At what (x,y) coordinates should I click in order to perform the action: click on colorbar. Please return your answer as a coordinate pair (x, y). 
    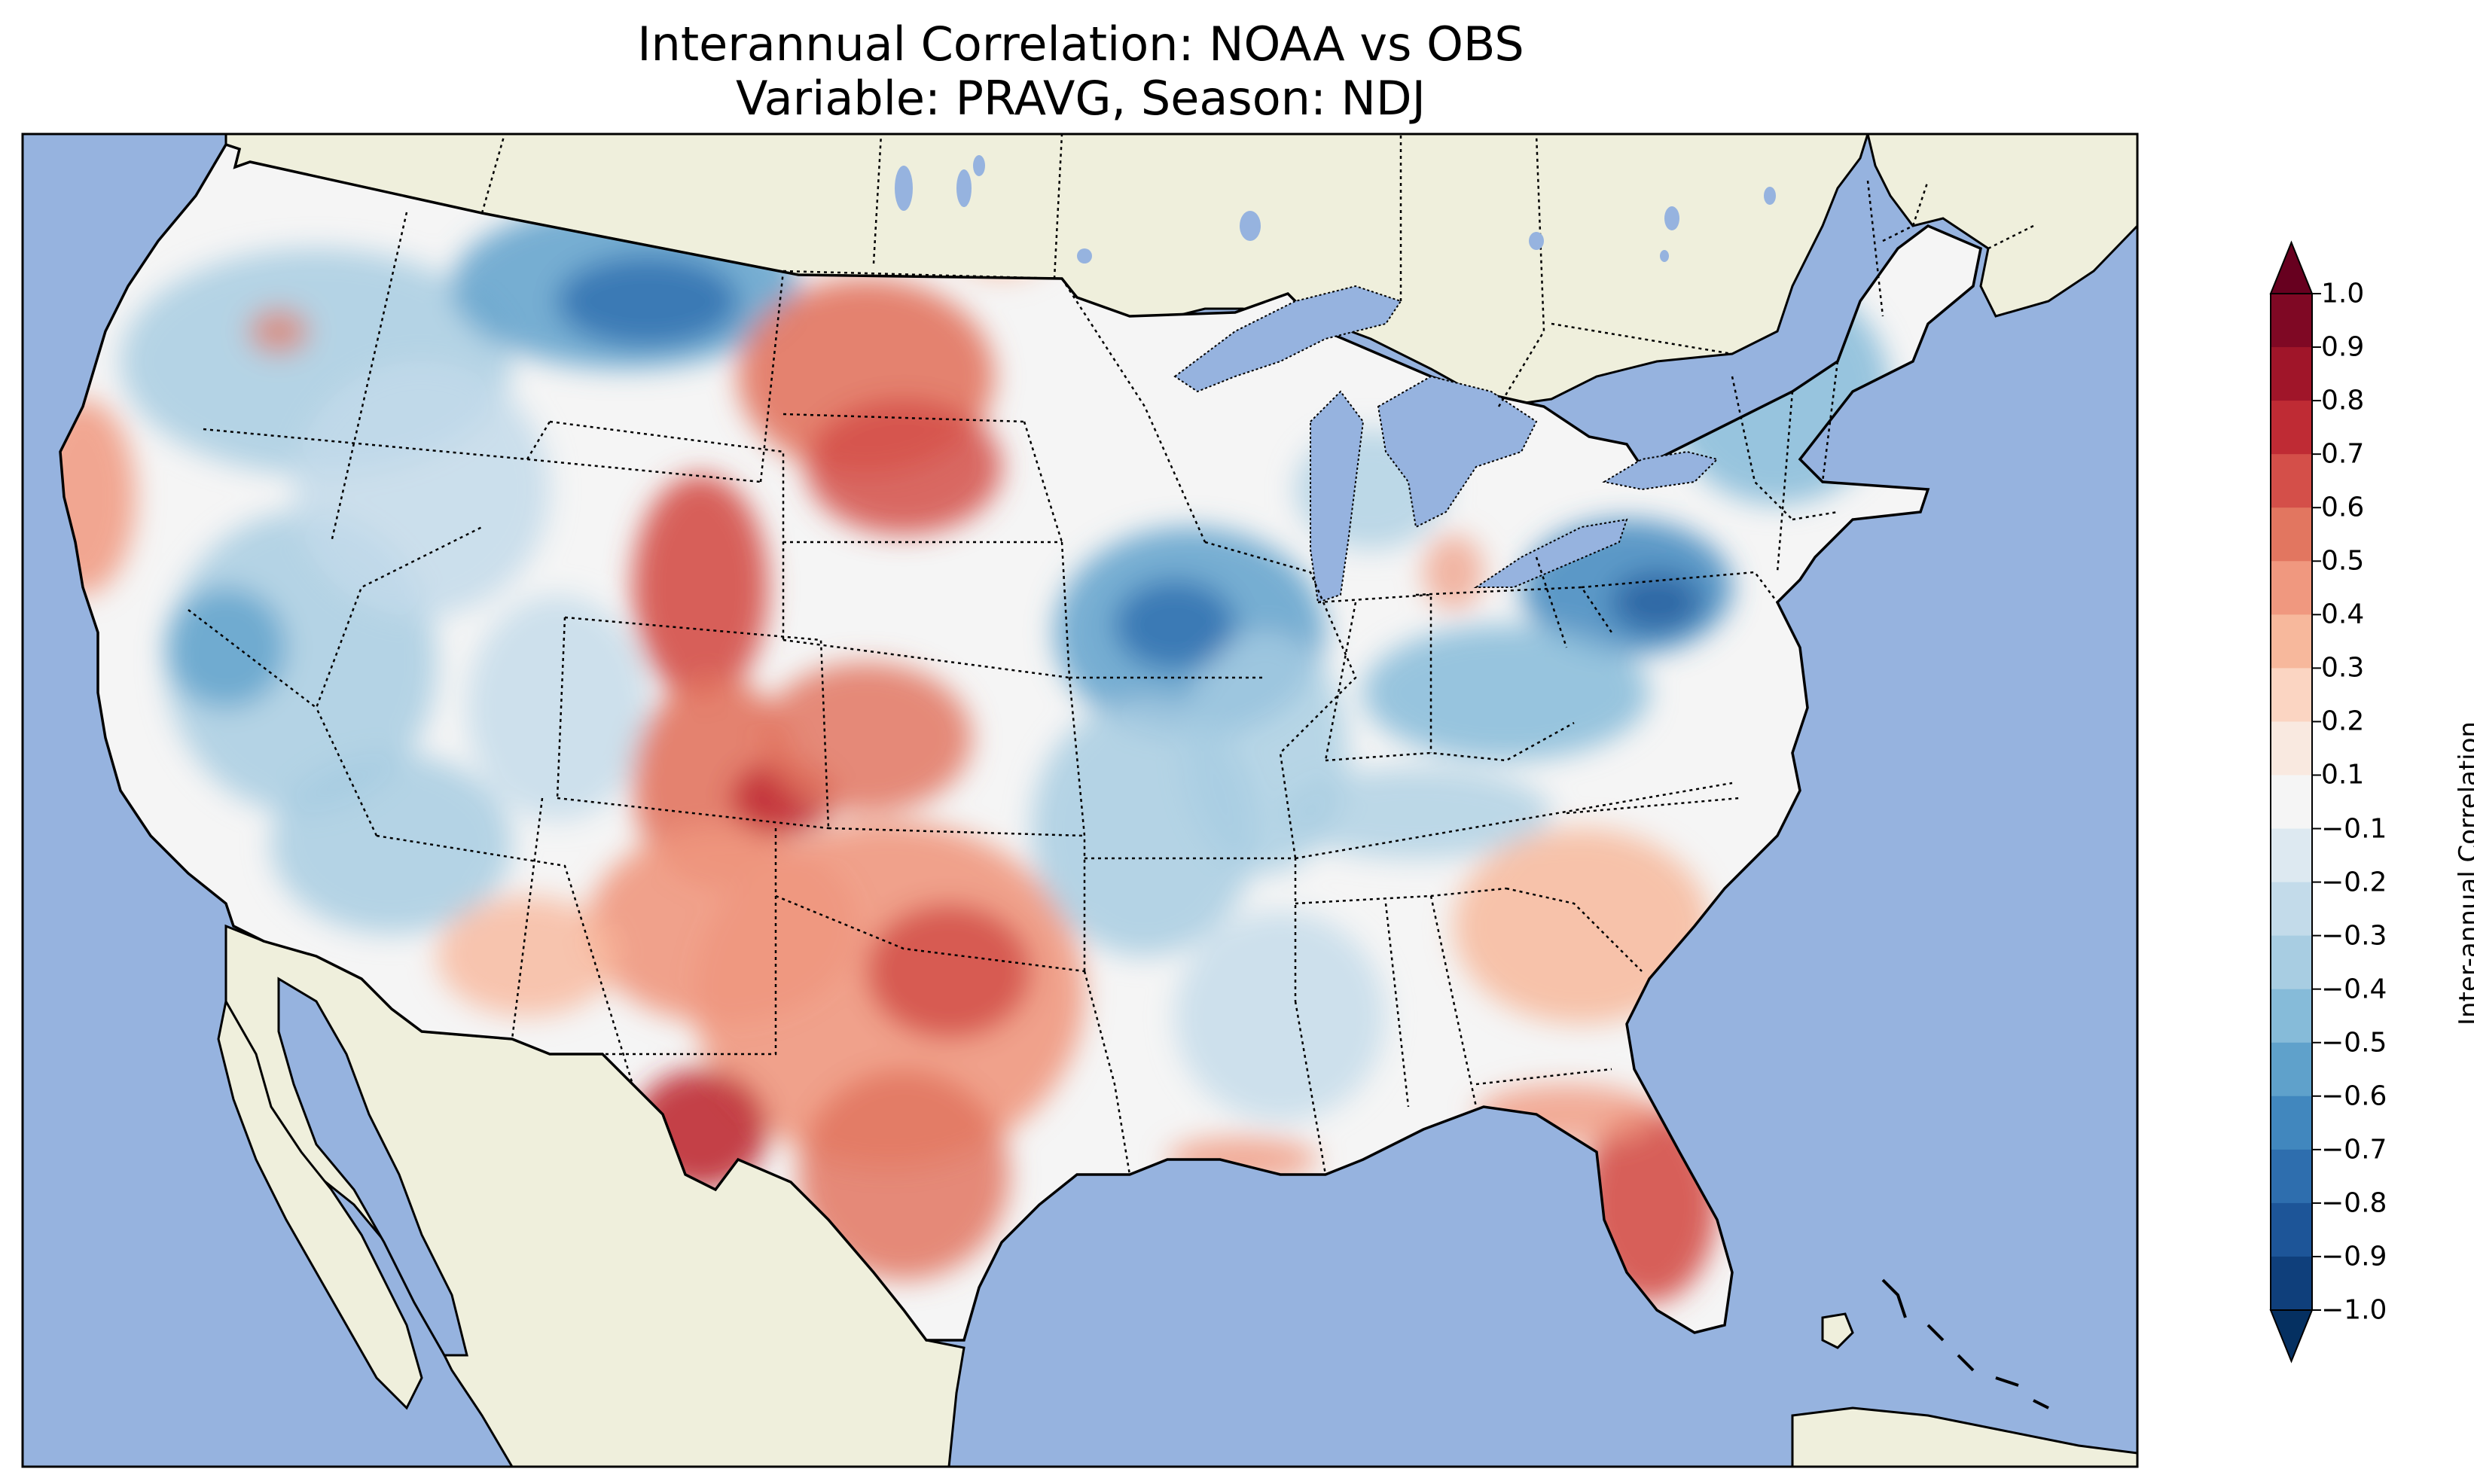
    Looking at the image, I should click on (2295, 802).